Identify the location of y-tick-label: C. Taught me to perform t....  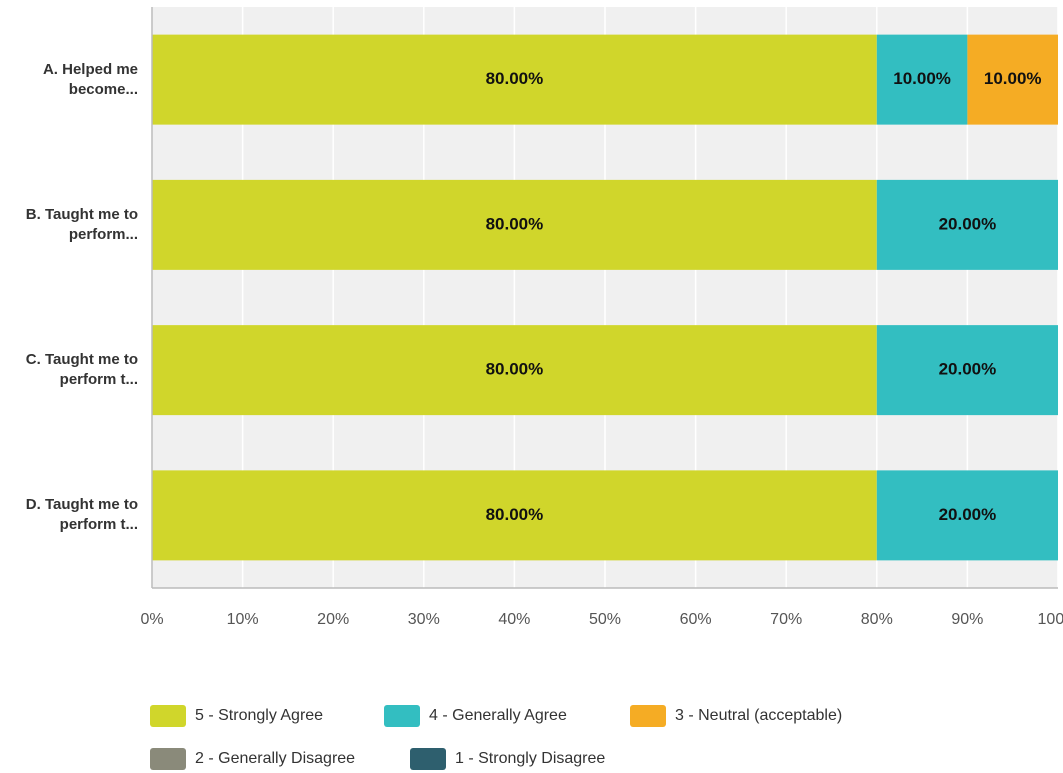
(81, 370).